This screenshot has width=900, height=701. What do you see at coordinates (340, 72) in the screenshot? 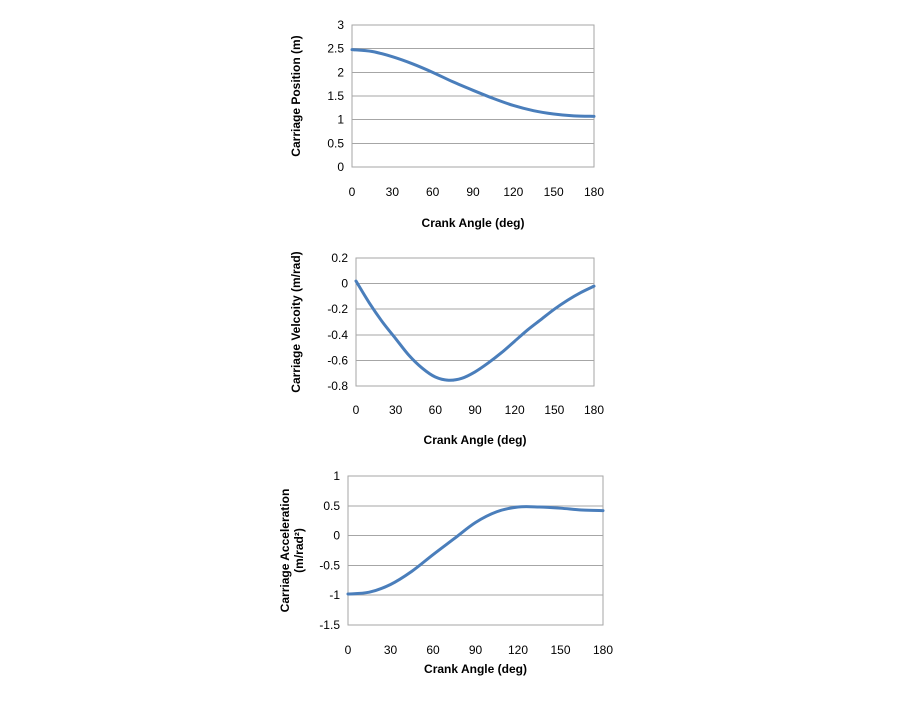
I see `y-tick-label: 2` at bounding box center [340, 72].